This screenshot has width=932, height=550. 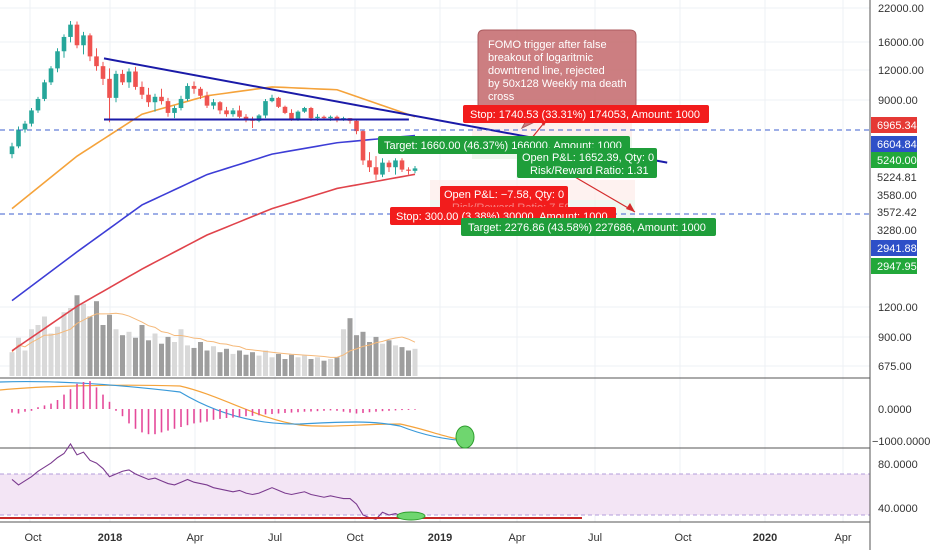 I want to click on price-axis-background, so click(x=901, y=275).